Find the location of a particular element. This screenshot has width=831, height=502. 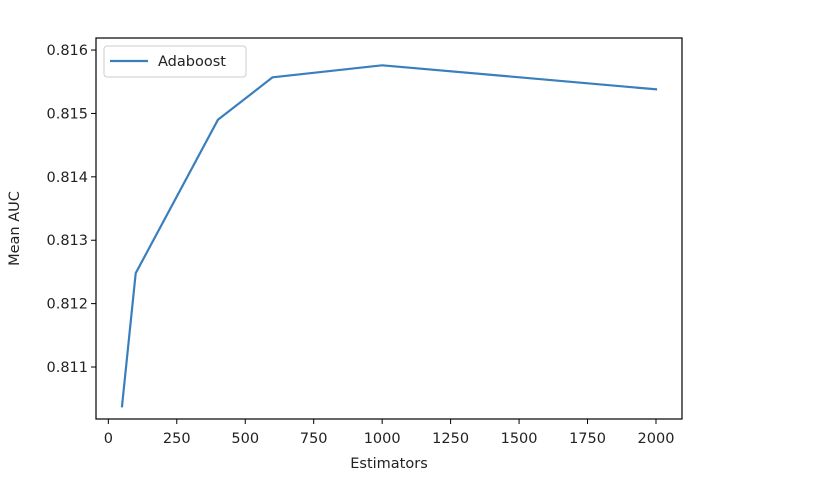

y-tick-label: 0.815 is located at coordinates (67, 114).